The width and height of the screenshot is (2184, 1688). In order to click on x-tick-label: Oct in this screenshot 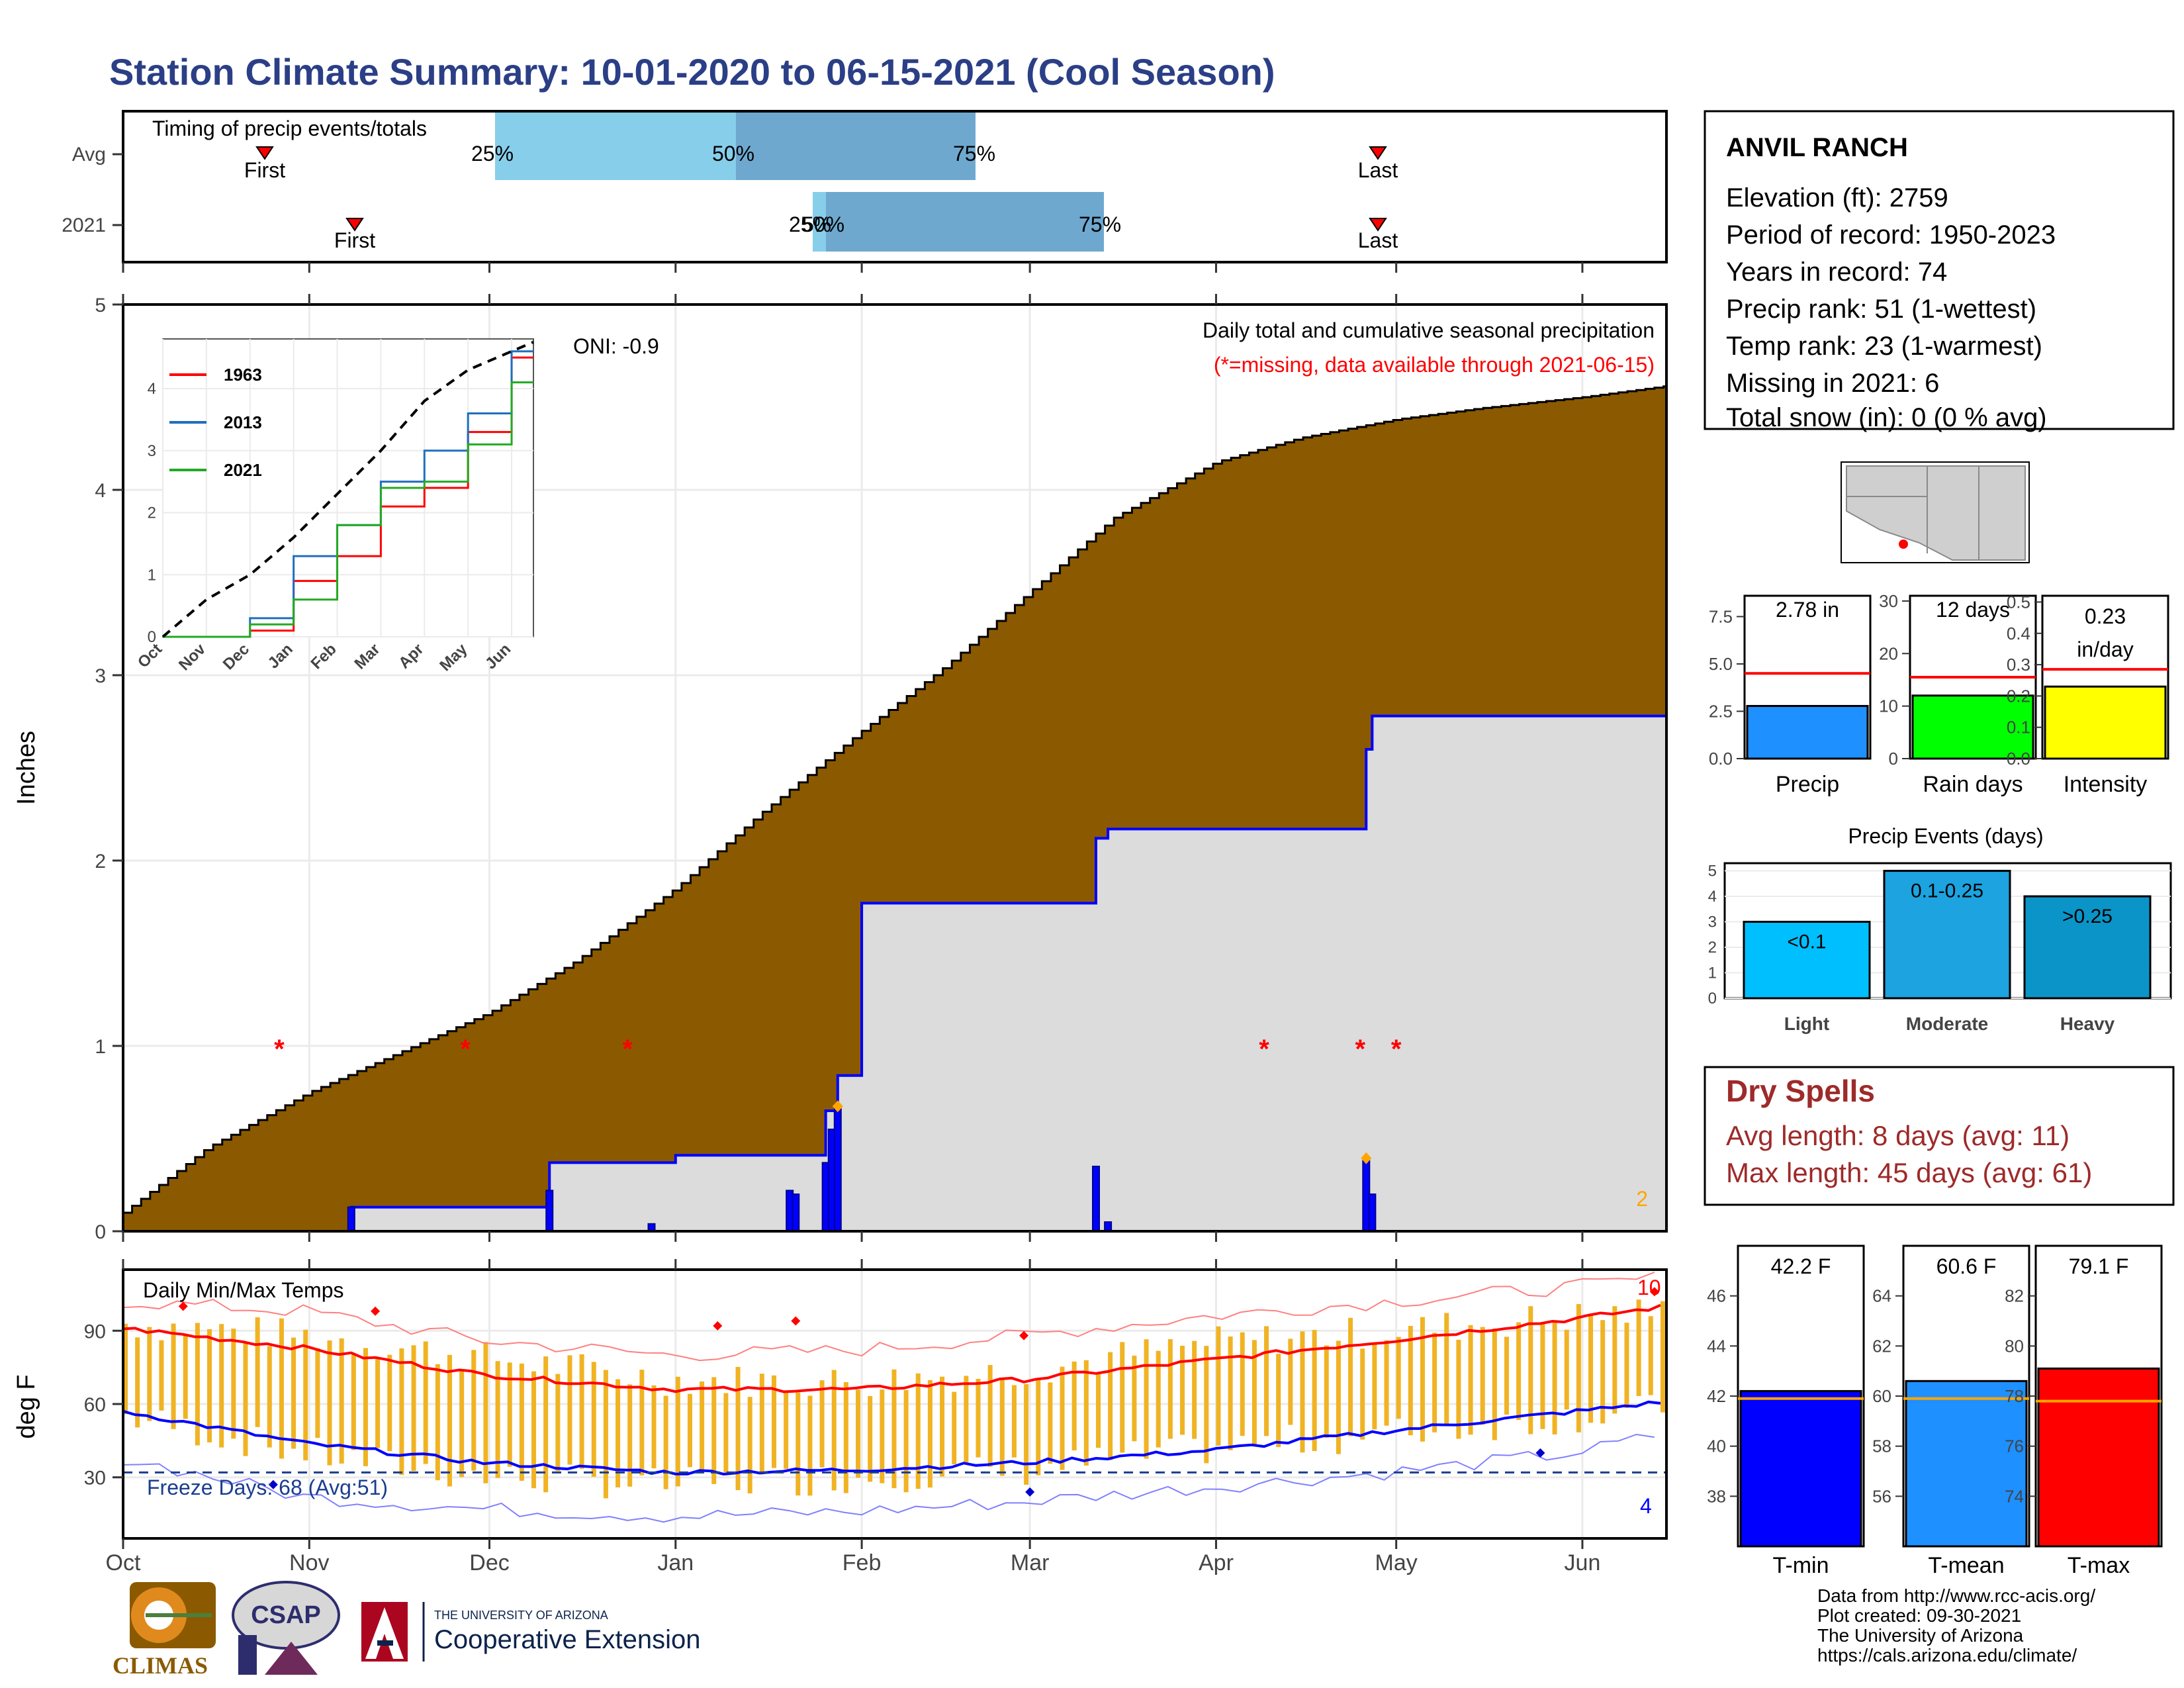, I will do `click(124, 1562)`.